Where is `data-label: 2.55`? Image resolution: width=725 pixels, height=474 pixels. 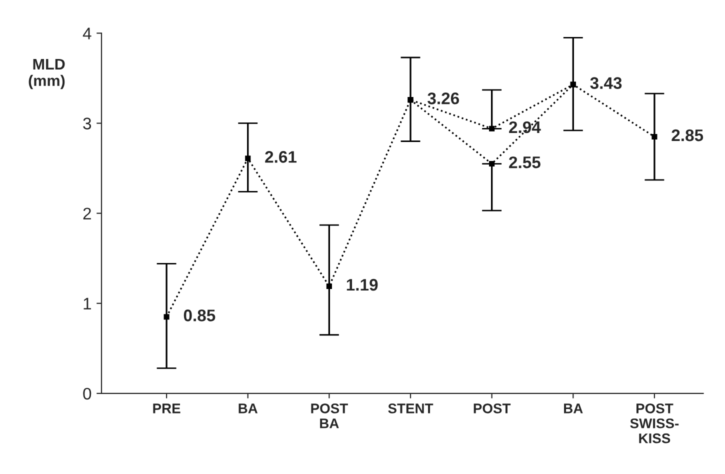
data-label: 2.55 is located at coordinates (524, 162).